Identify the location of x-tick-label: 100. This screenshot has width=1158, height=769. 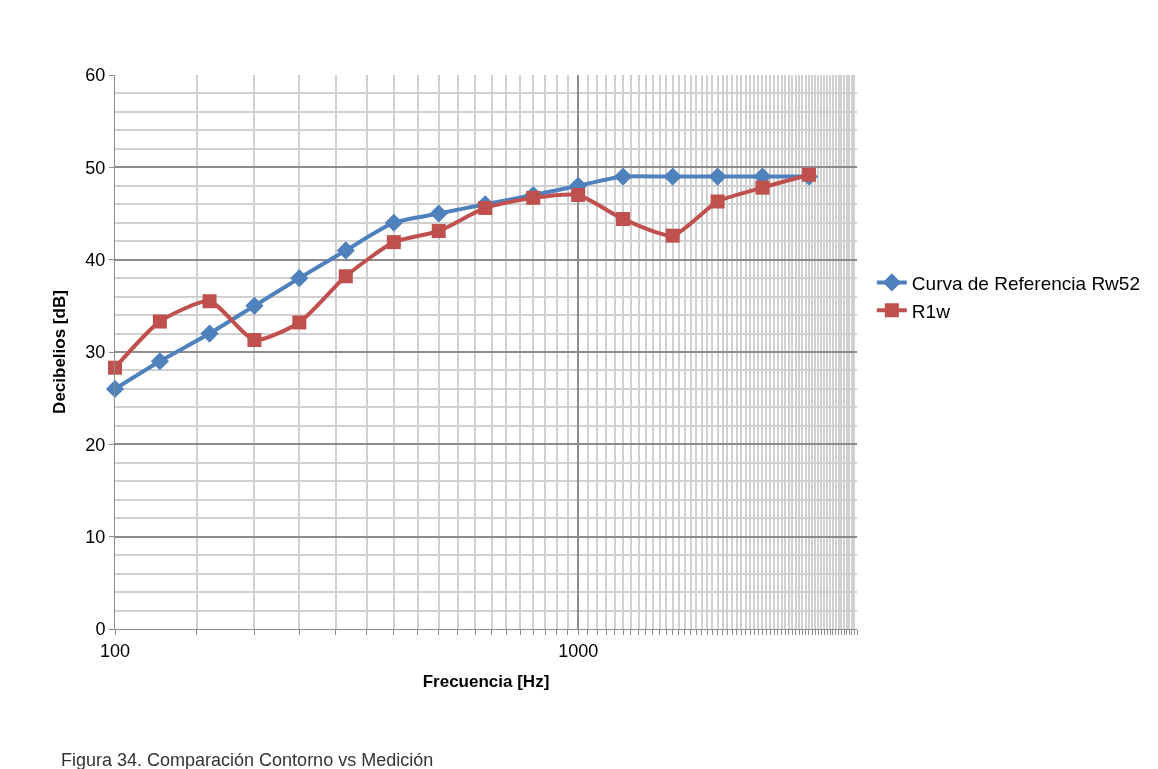
(115, 650).